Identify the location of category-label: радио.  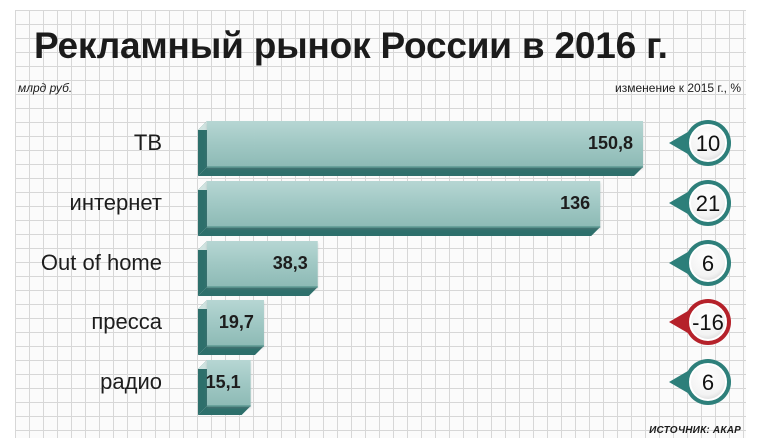
(131, 381).